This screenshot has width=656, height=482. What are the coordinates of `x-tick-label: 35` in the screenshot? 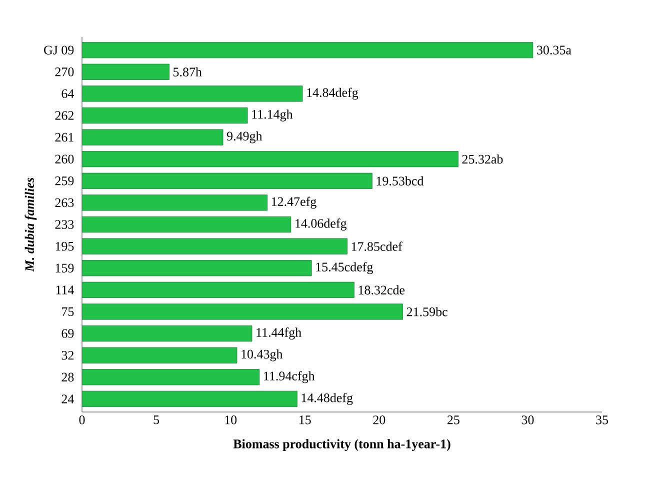 It's located at (602, 420).